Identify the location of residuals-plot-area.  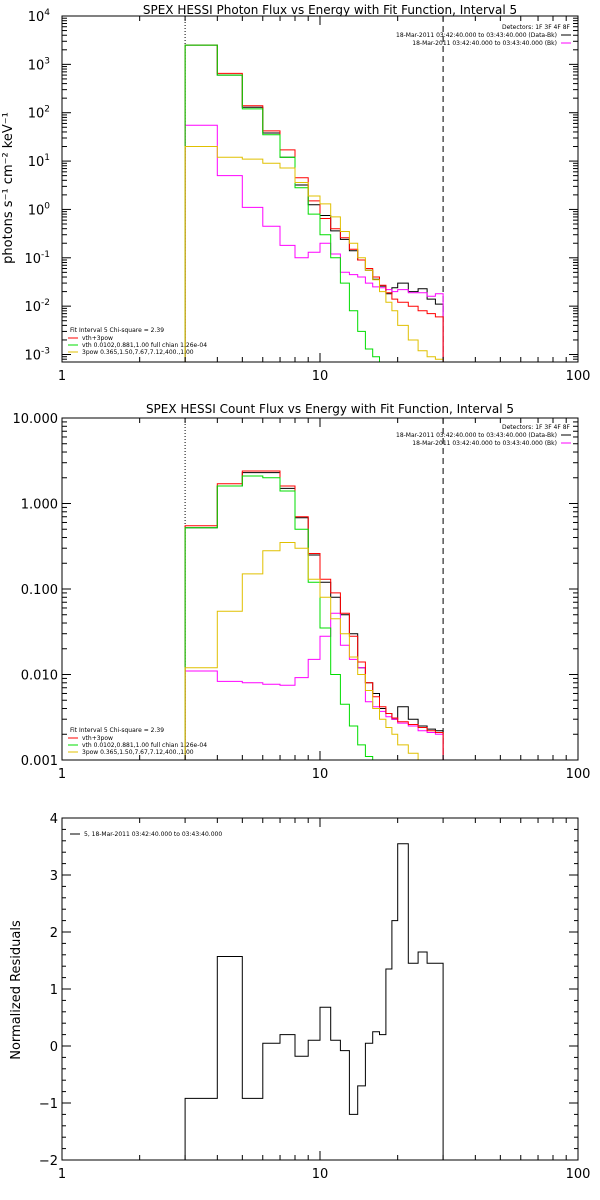
(314, 1001).